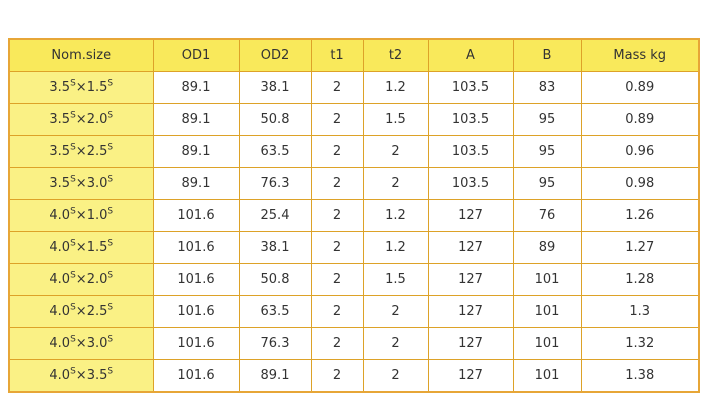 The height and width of the screenshot is (400, 713). Describe the element at coordinates (547, 215) in the screenshot. I see `cell-b: 76` at that location.